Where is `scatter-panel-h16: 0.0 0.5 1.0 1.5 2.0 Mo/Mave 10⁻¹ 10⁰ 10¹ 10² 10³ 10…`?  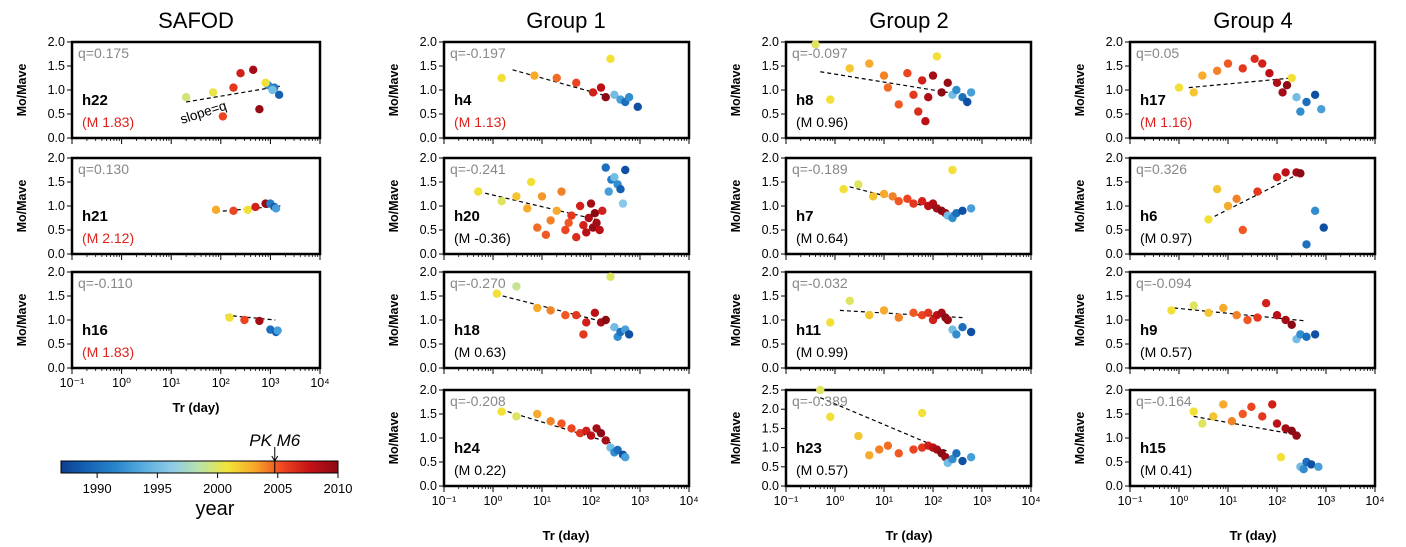 scatter-panel-h16: 0.0 0.5 1.0 1.5 2.0 Mo/Mave 10⁻¹ 10⁰ 10¹ 10² 10³ 10… is located at coordinates (172, 327).